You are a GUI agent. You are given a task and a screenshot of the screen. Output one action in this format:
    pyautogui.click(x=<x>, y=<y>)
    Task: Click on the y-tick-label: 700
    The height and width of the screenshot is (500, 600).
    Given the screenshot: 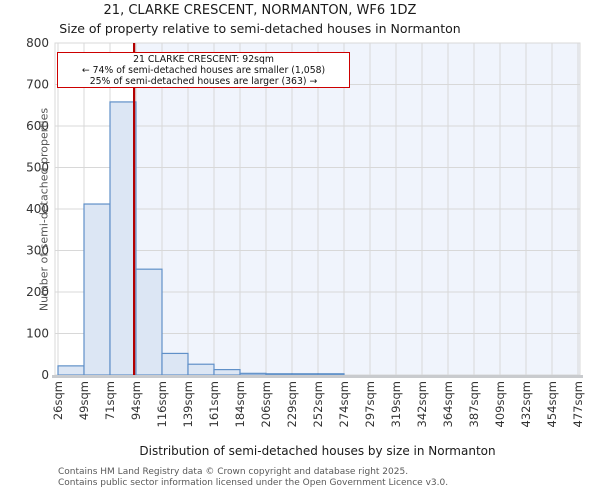 What is the action you would take?
    pyautogui.click(x=37, y=85)
    